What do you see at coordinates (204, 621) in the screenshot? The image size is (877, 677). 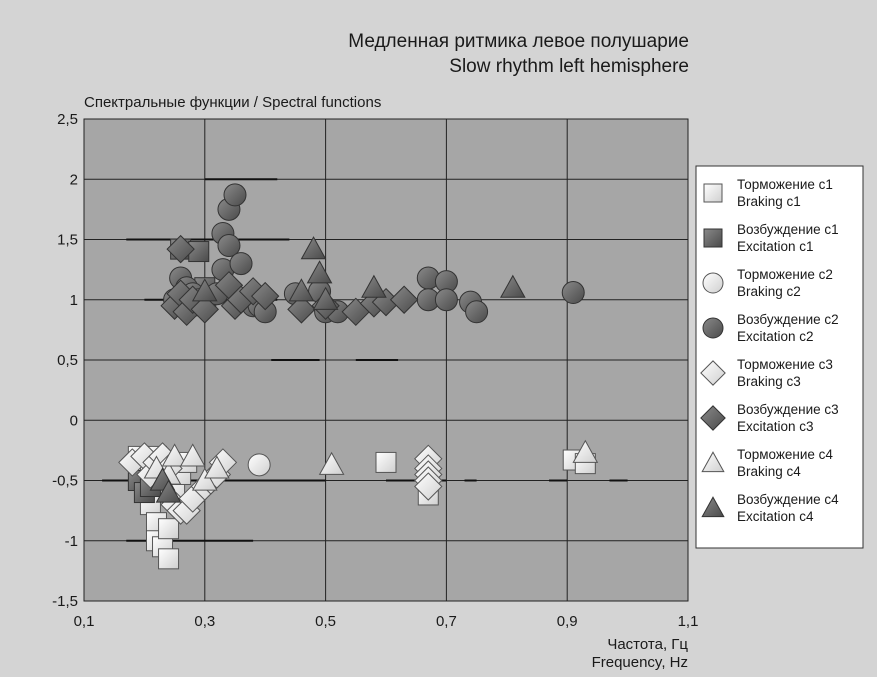 I see `x-tick-label: 0,3` at bounding box center [204, 621].